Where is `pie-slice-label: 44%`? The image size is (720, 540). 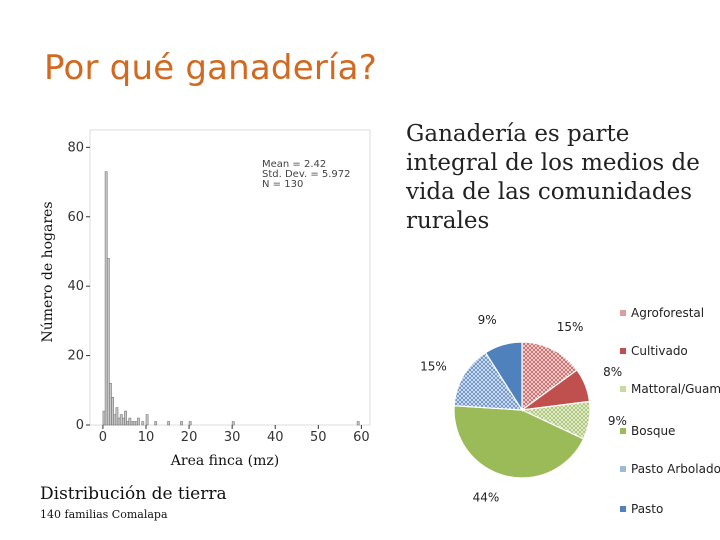
pie-slice-label: 44% is located at coordinates (486, 497).